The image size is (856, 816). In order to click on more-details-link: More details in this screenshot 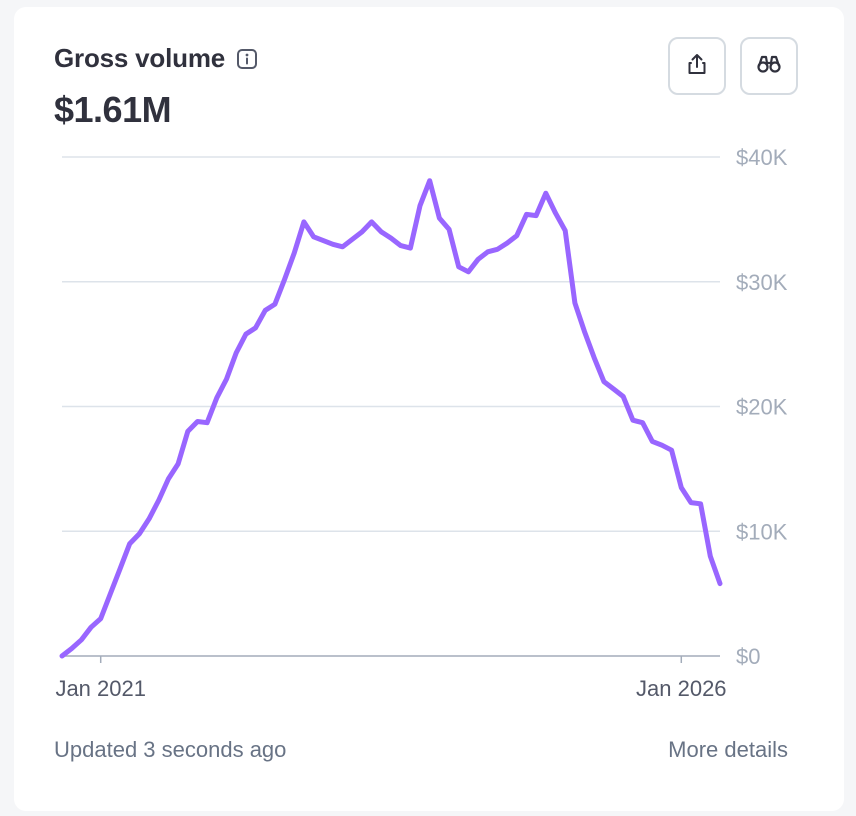, I will do `click(728, 749)`.